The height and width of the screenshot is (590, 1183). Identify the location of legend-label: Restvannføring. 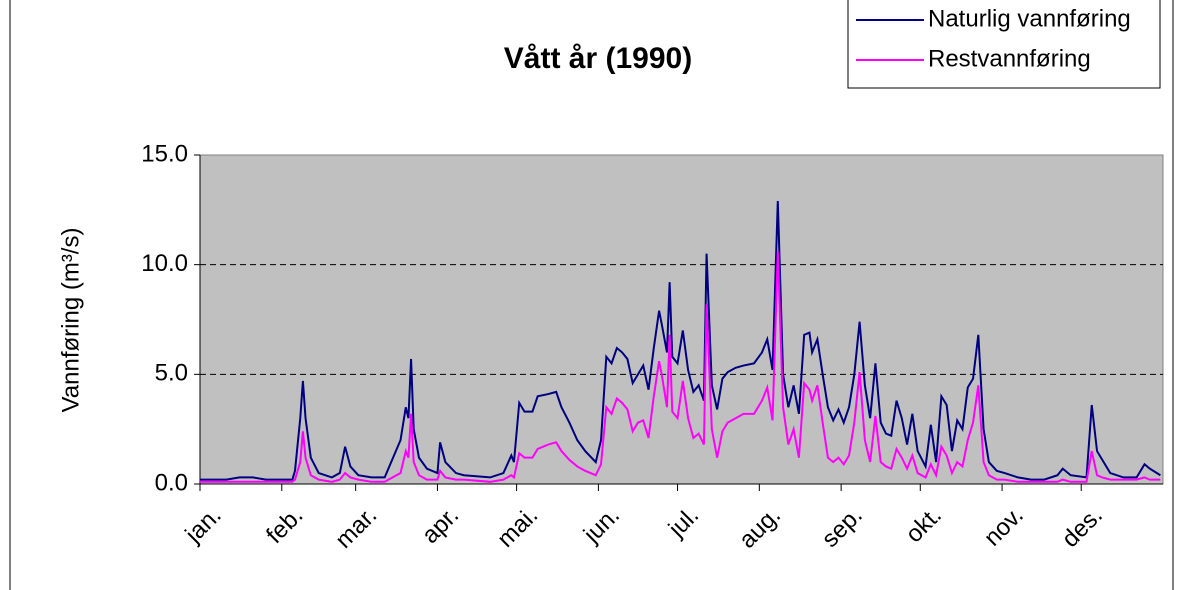
(1009, 58).